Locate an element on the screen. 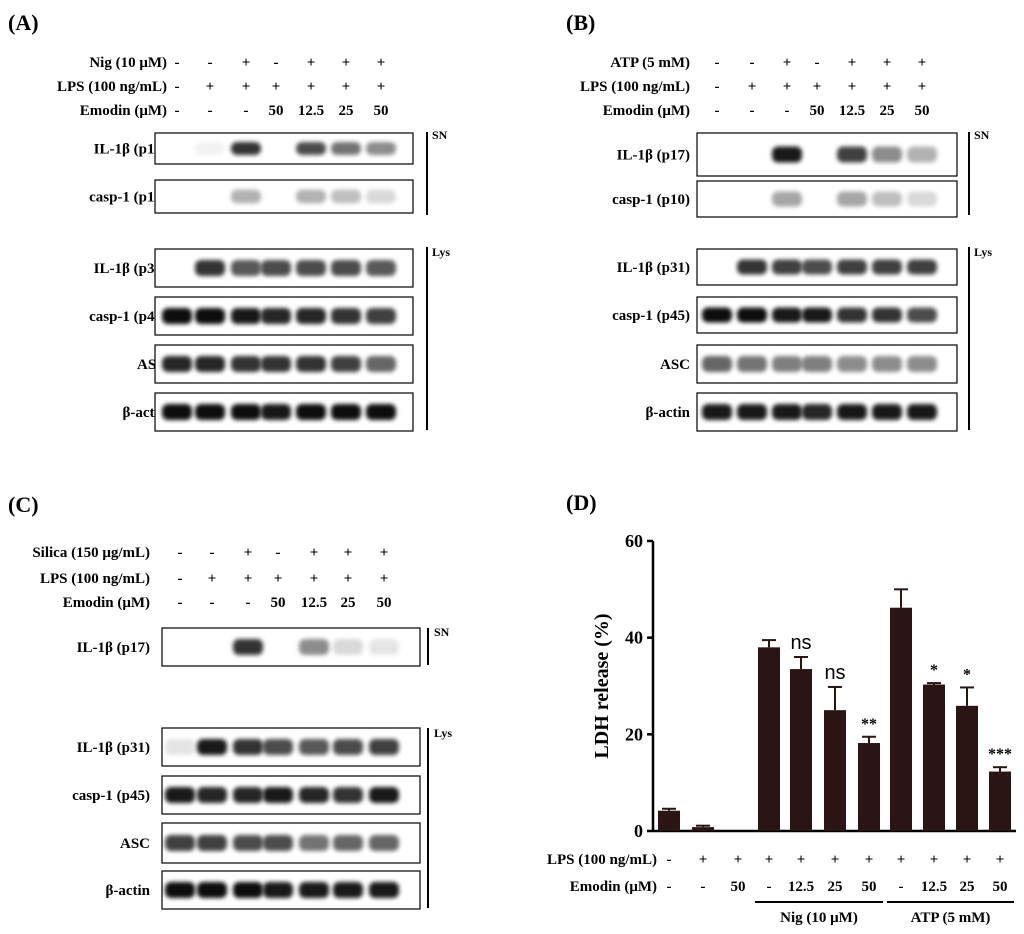 Image resolution: width=1024 pixels, height=934 pixels. panel-label: (A) is located at coordinates (23, 22).